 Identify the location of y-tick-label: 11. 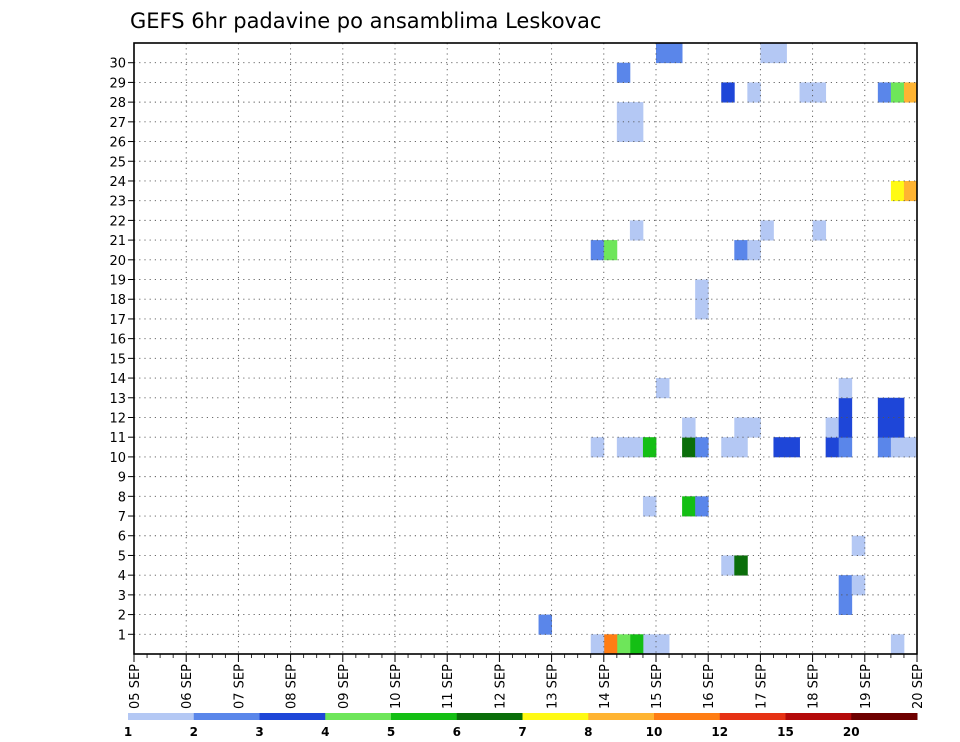
(117, 438).